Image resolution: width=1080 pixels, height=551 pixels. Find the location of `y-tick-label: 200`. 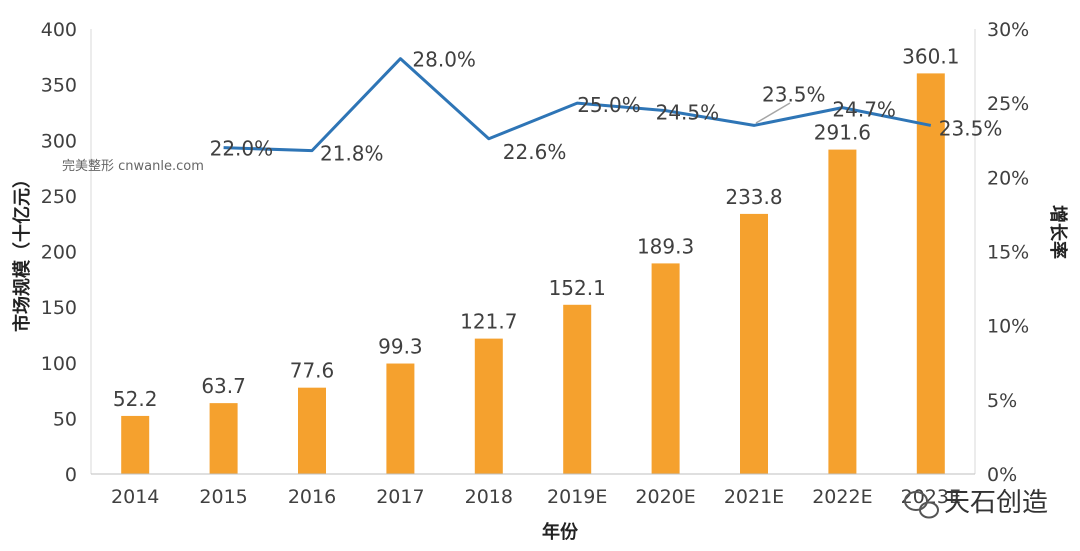

y-tick-label: 200 is located at coordinates (59, 253).